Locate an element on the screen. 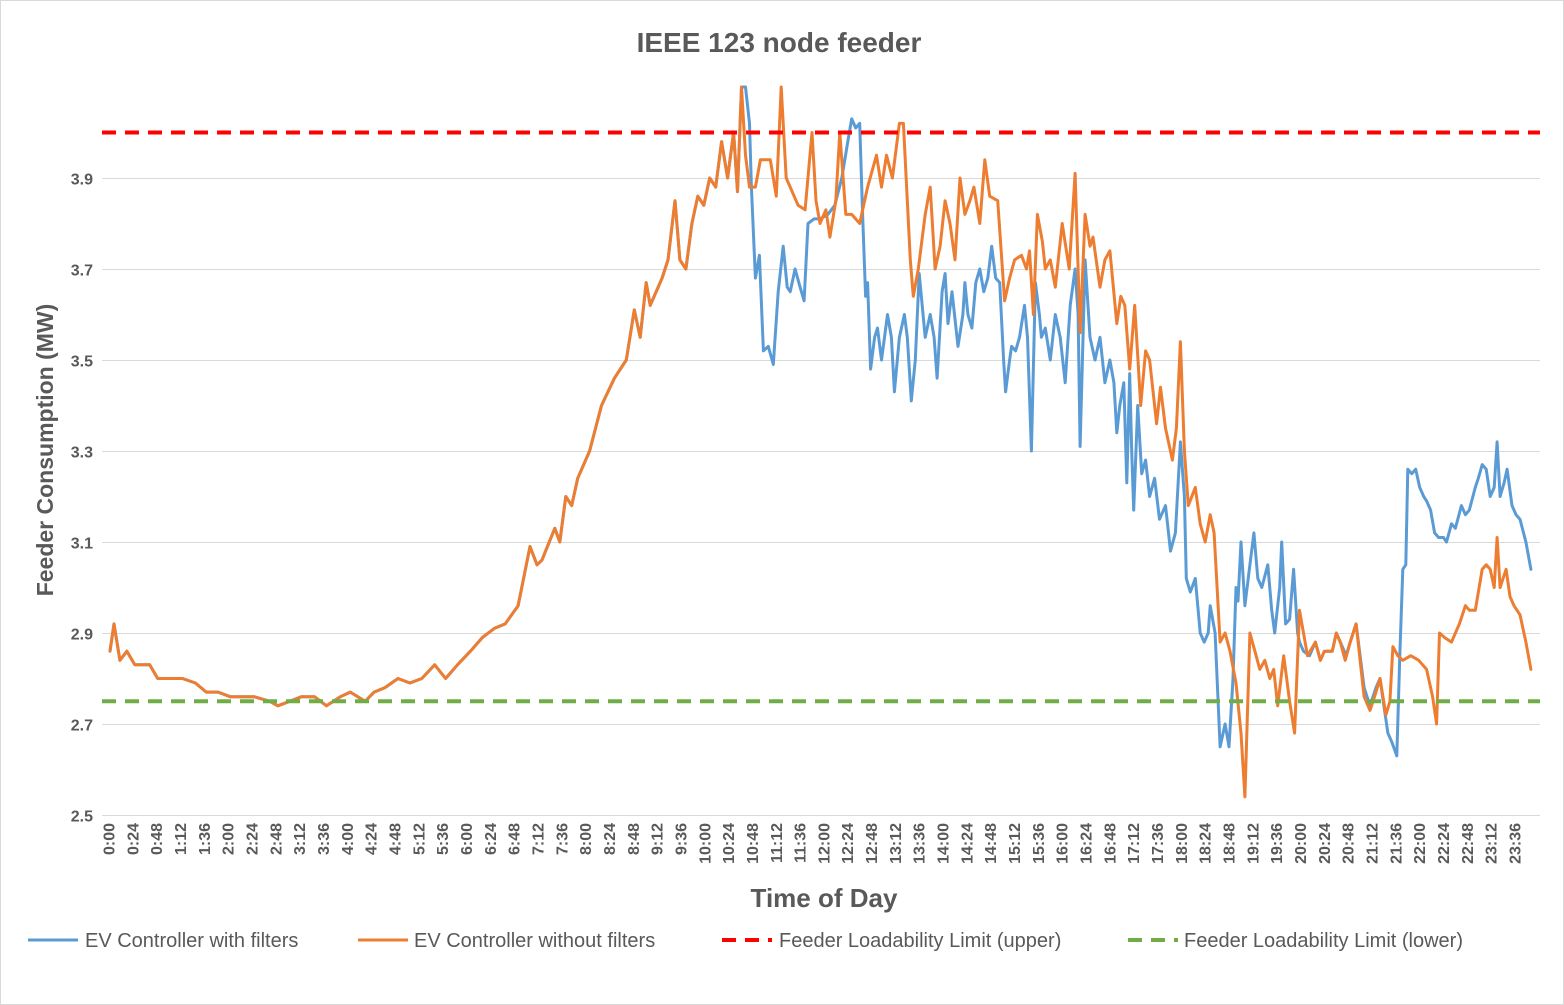  y-tick-label: 2.9 is located at coordinates (82, 635).